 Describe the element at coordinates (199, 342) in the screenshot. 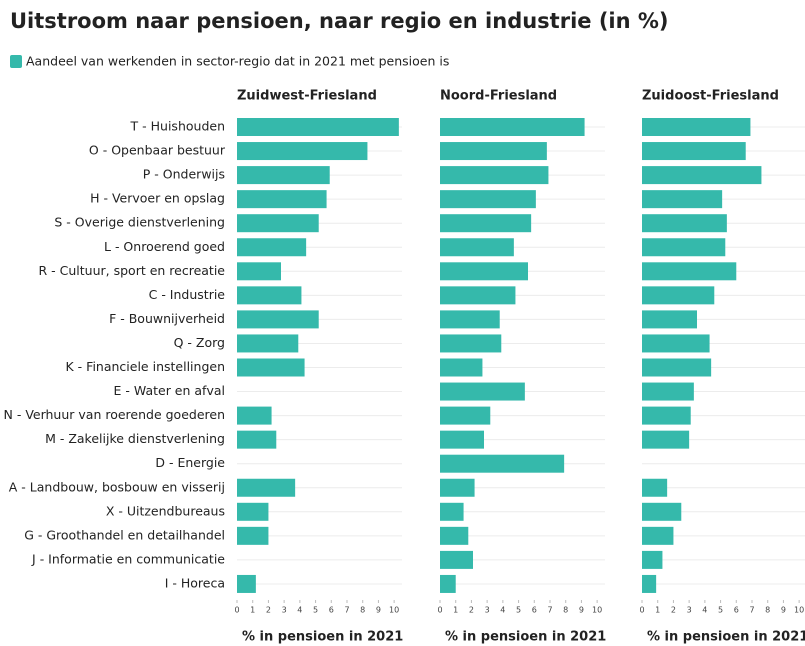

I see `category-label: Q - Zorg` at that location.